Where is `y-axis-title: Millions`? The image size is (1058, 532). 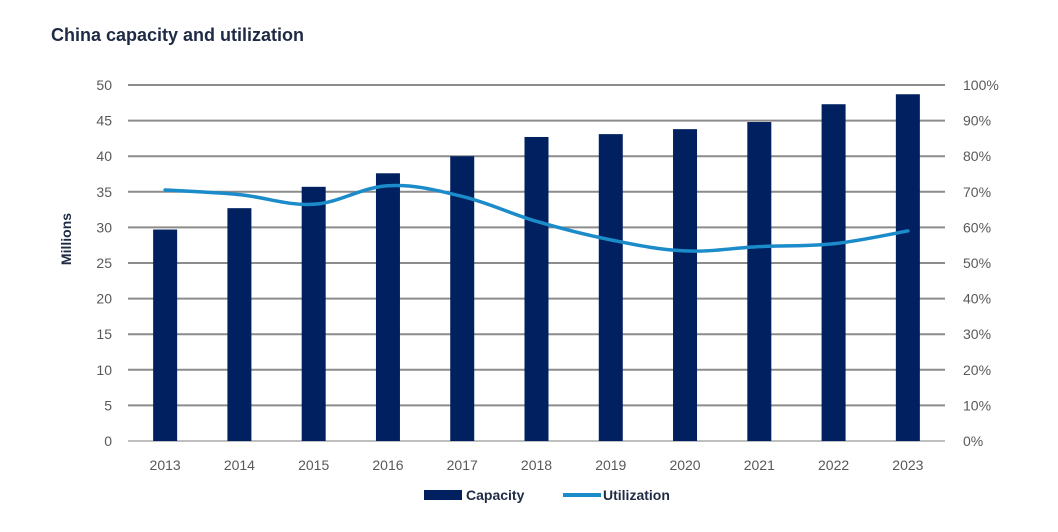
y-axis-title: Millions is located at coordinates (66, 239).